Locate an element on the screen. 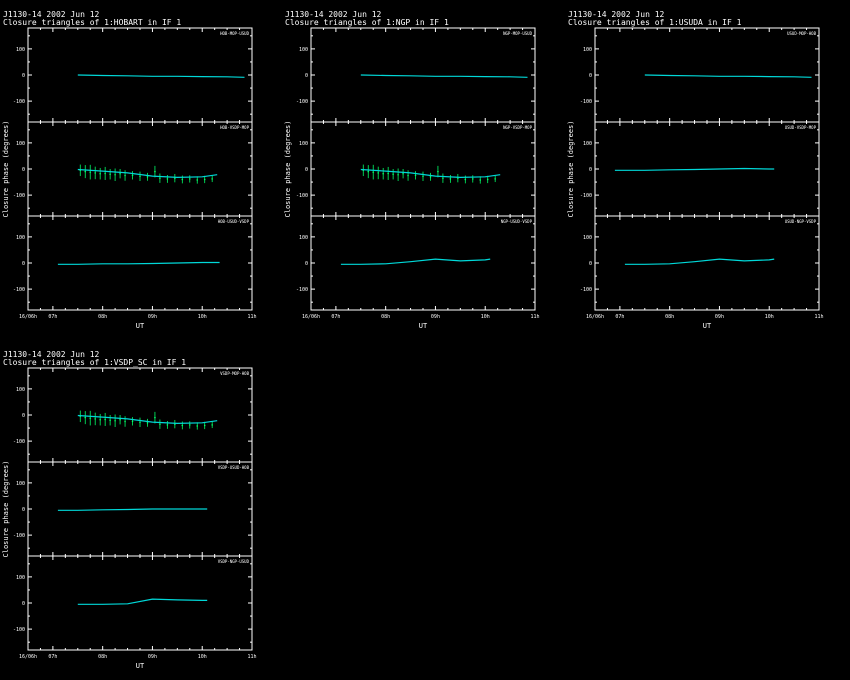 Image resolution: width=850 pixels, height=680 pixels. x-tick-label: 11h is located at coordinates (251, 317).